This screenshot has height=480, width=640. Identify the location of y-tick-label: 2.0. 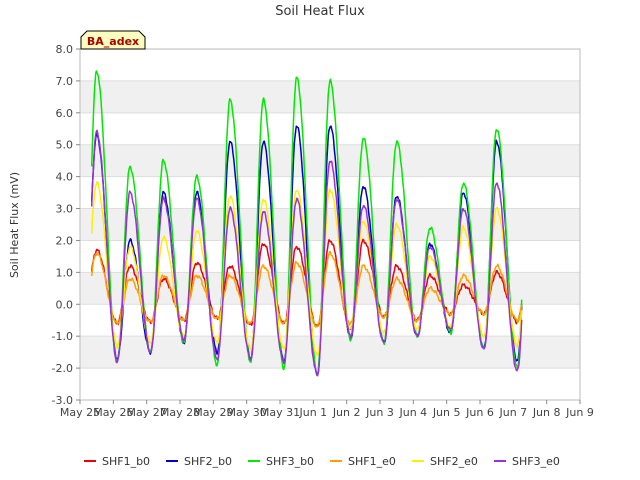
(65, 240).